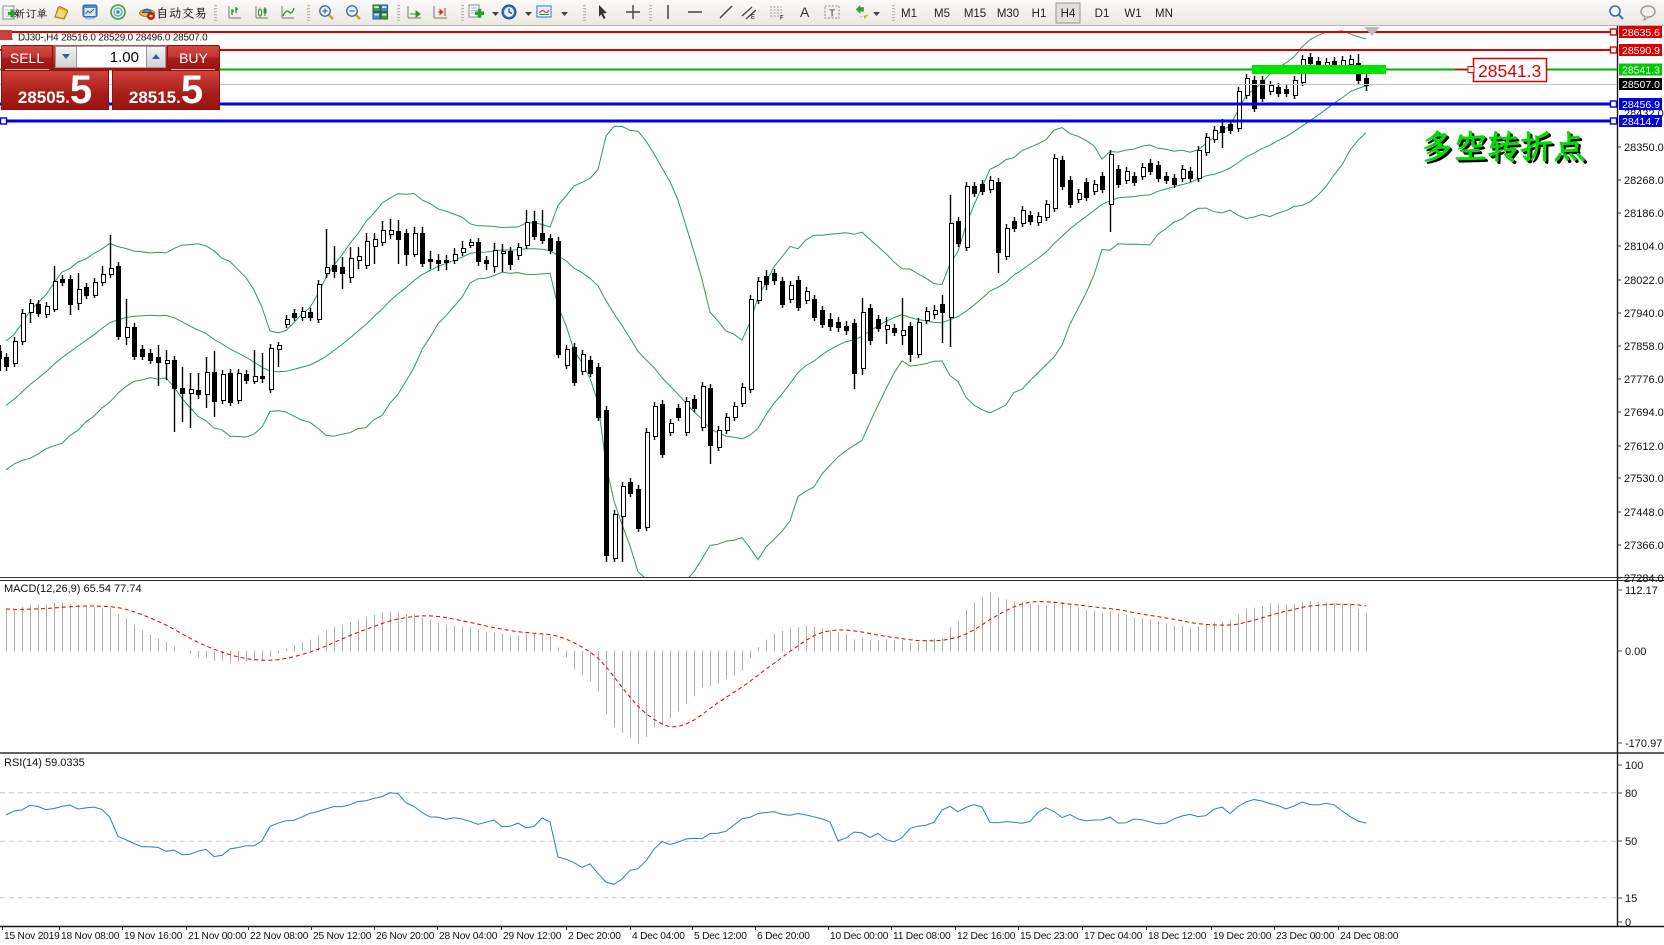 The image size is (1664, 945). What do you see at coordinates (1242, 936) in the screenshot?
I see `svg-text: 19 Dec 20:00` at bounding box center [1242, 936].